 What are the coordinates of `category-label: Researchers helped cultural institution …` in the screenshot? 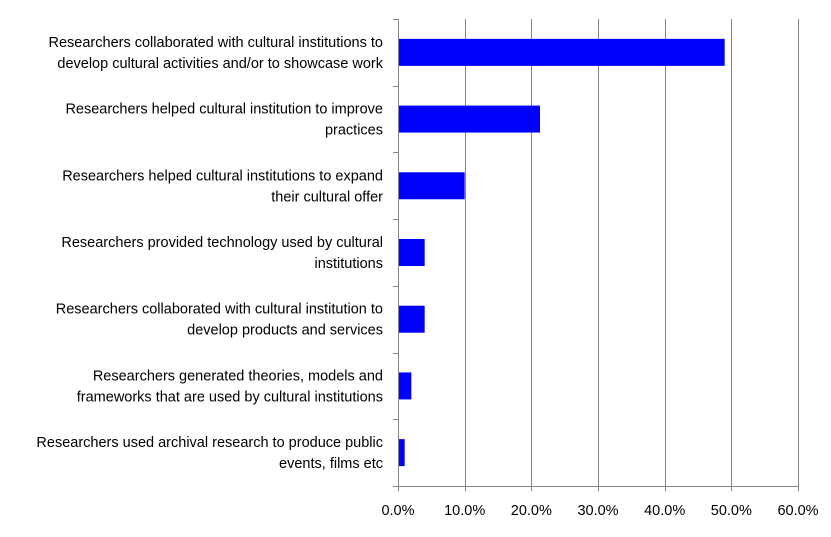 It's located at (224, 120).